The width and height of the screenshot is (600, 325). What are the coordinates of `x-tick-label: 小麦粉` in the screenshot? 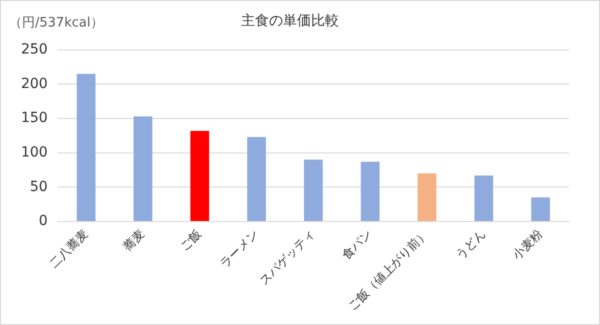 It's located at (527, 244).